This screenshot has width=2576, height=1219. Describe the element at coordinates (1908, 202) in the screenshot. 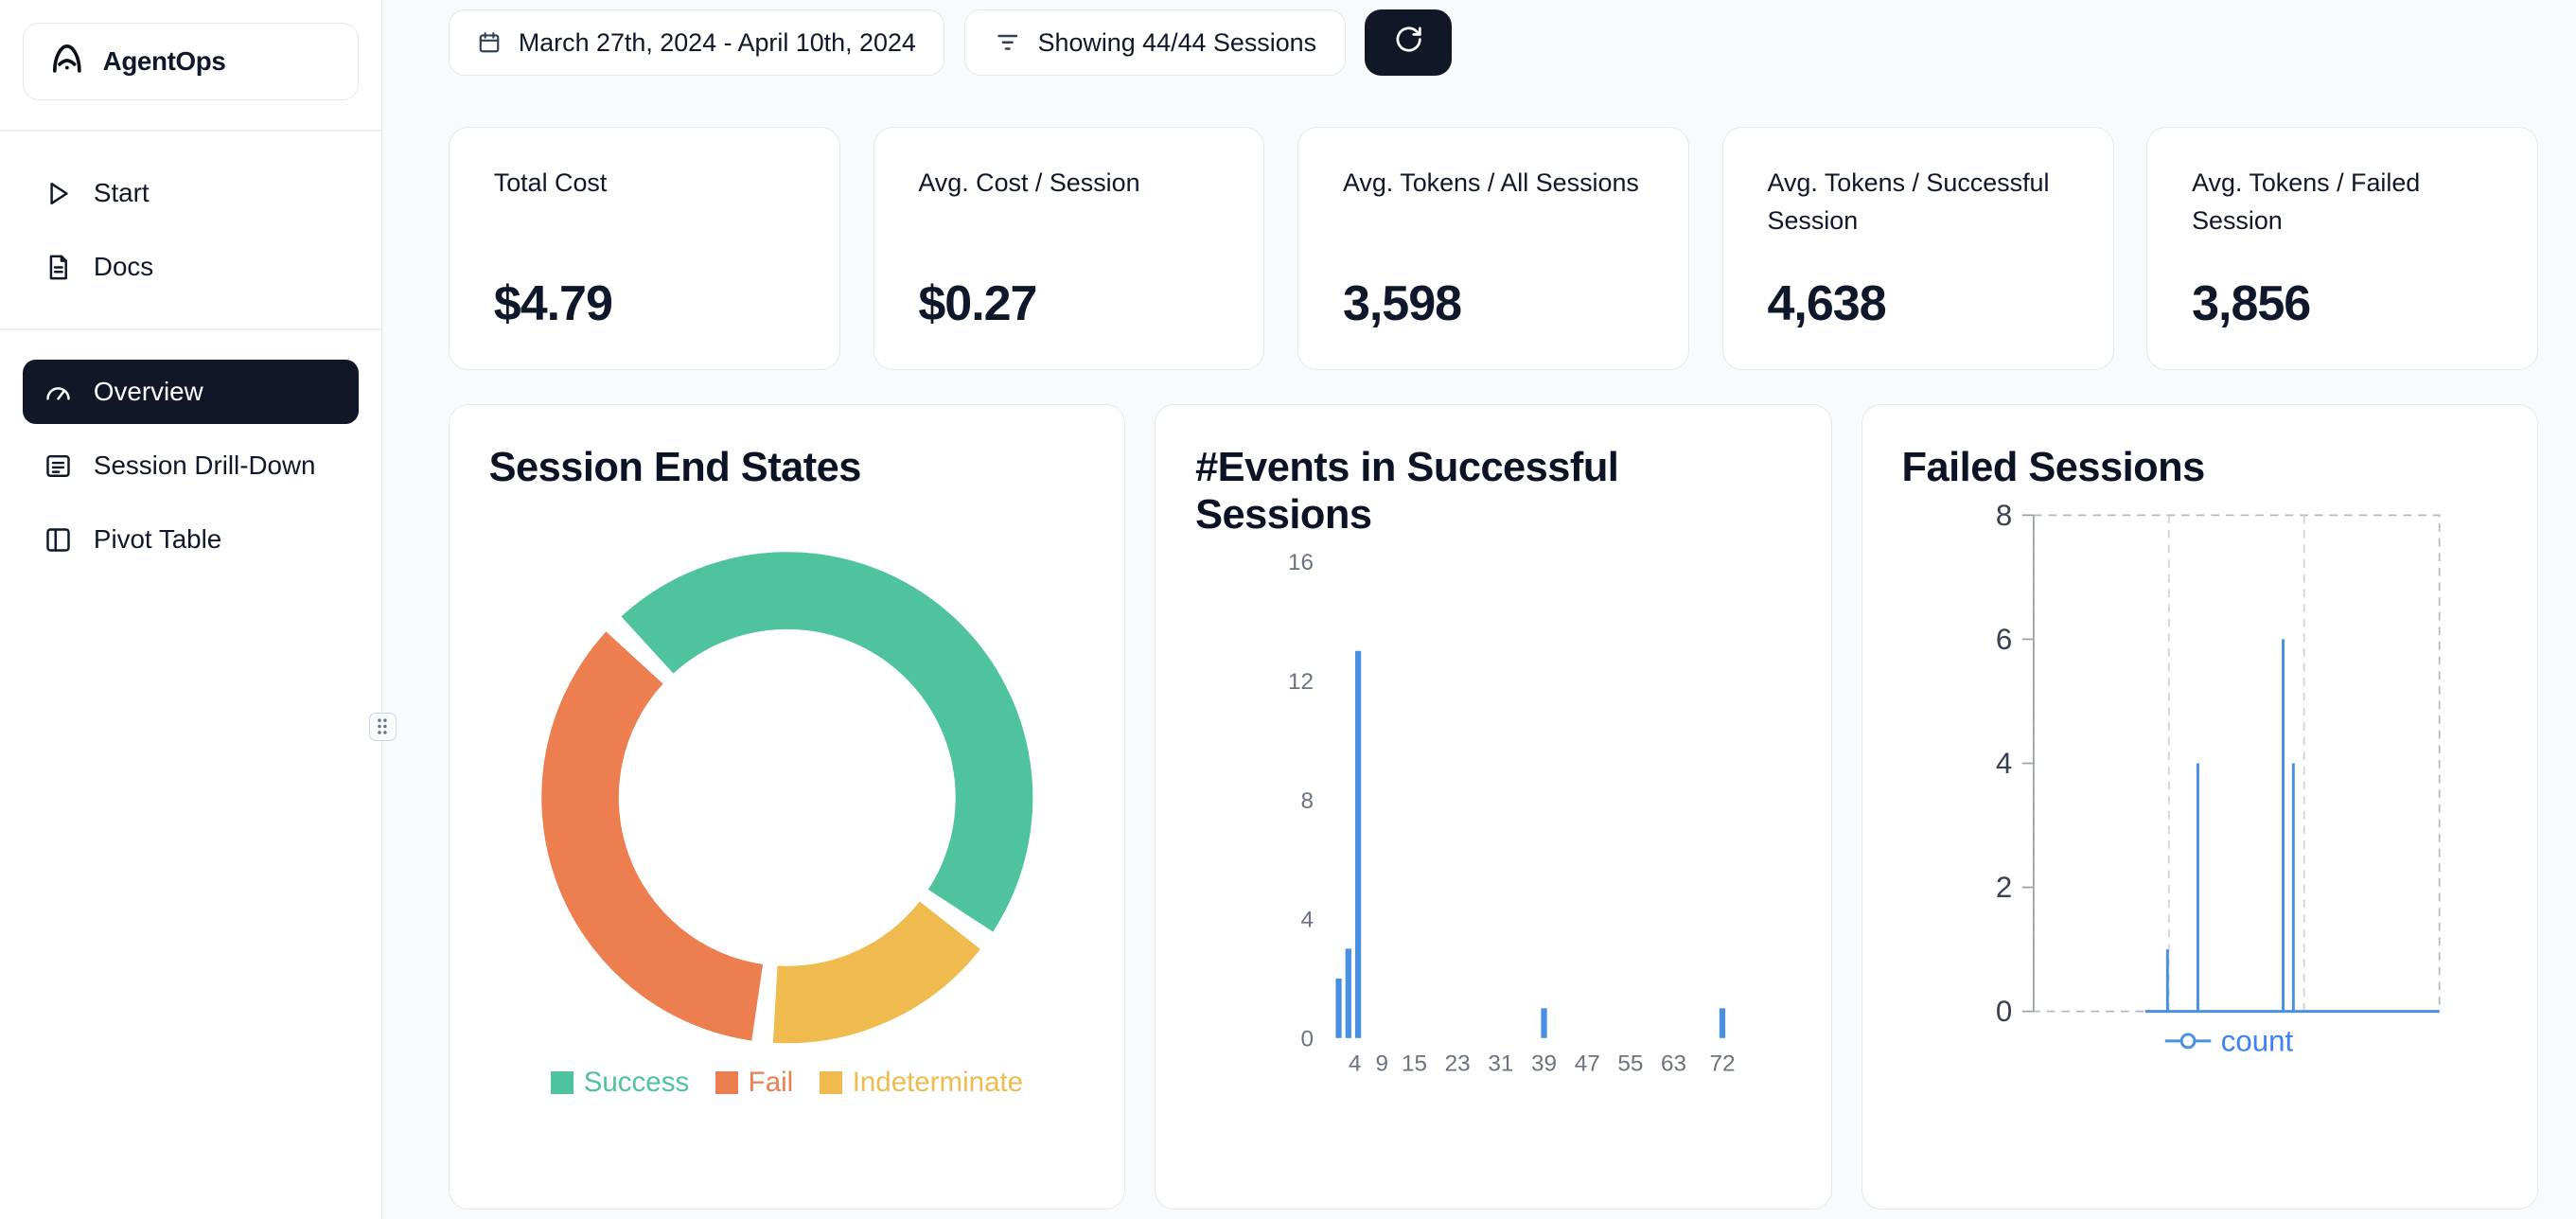

I see `stat-label: Avg. Tokens / Successful Session` at that location.